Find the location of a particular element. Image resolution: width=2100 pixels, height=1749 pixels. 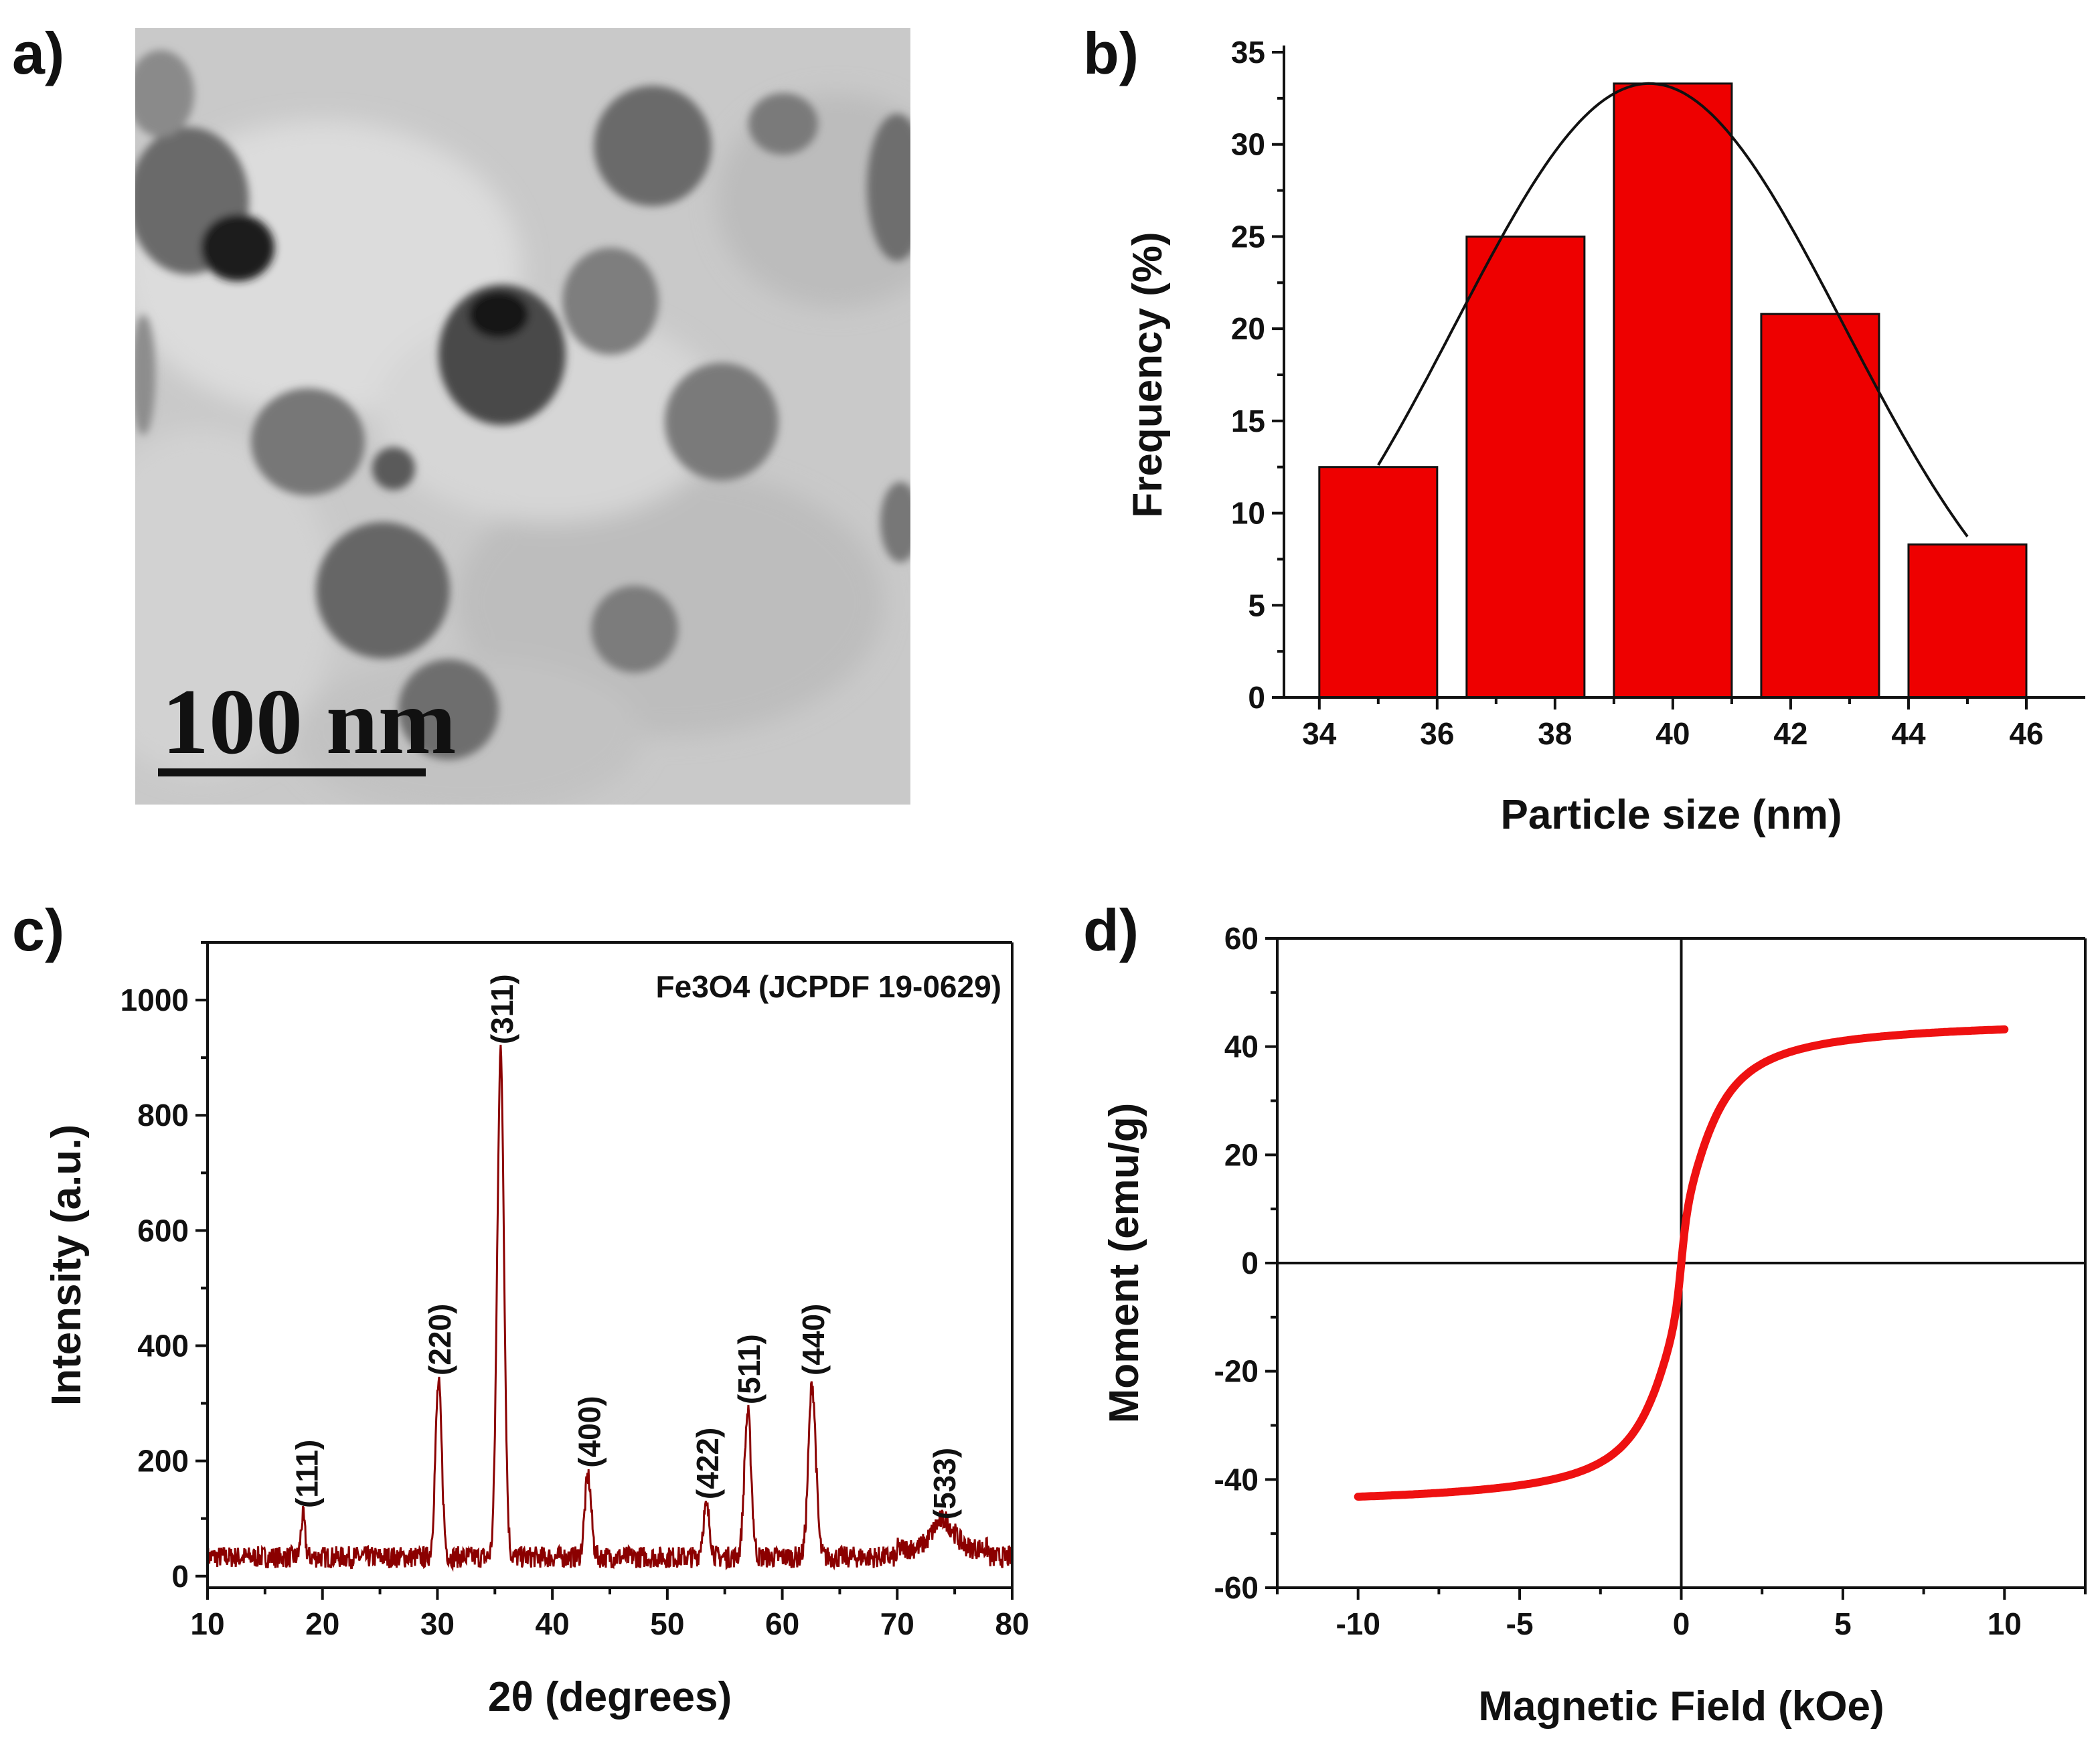

panel-label-d: d) is located at coordinates (1111, 930).